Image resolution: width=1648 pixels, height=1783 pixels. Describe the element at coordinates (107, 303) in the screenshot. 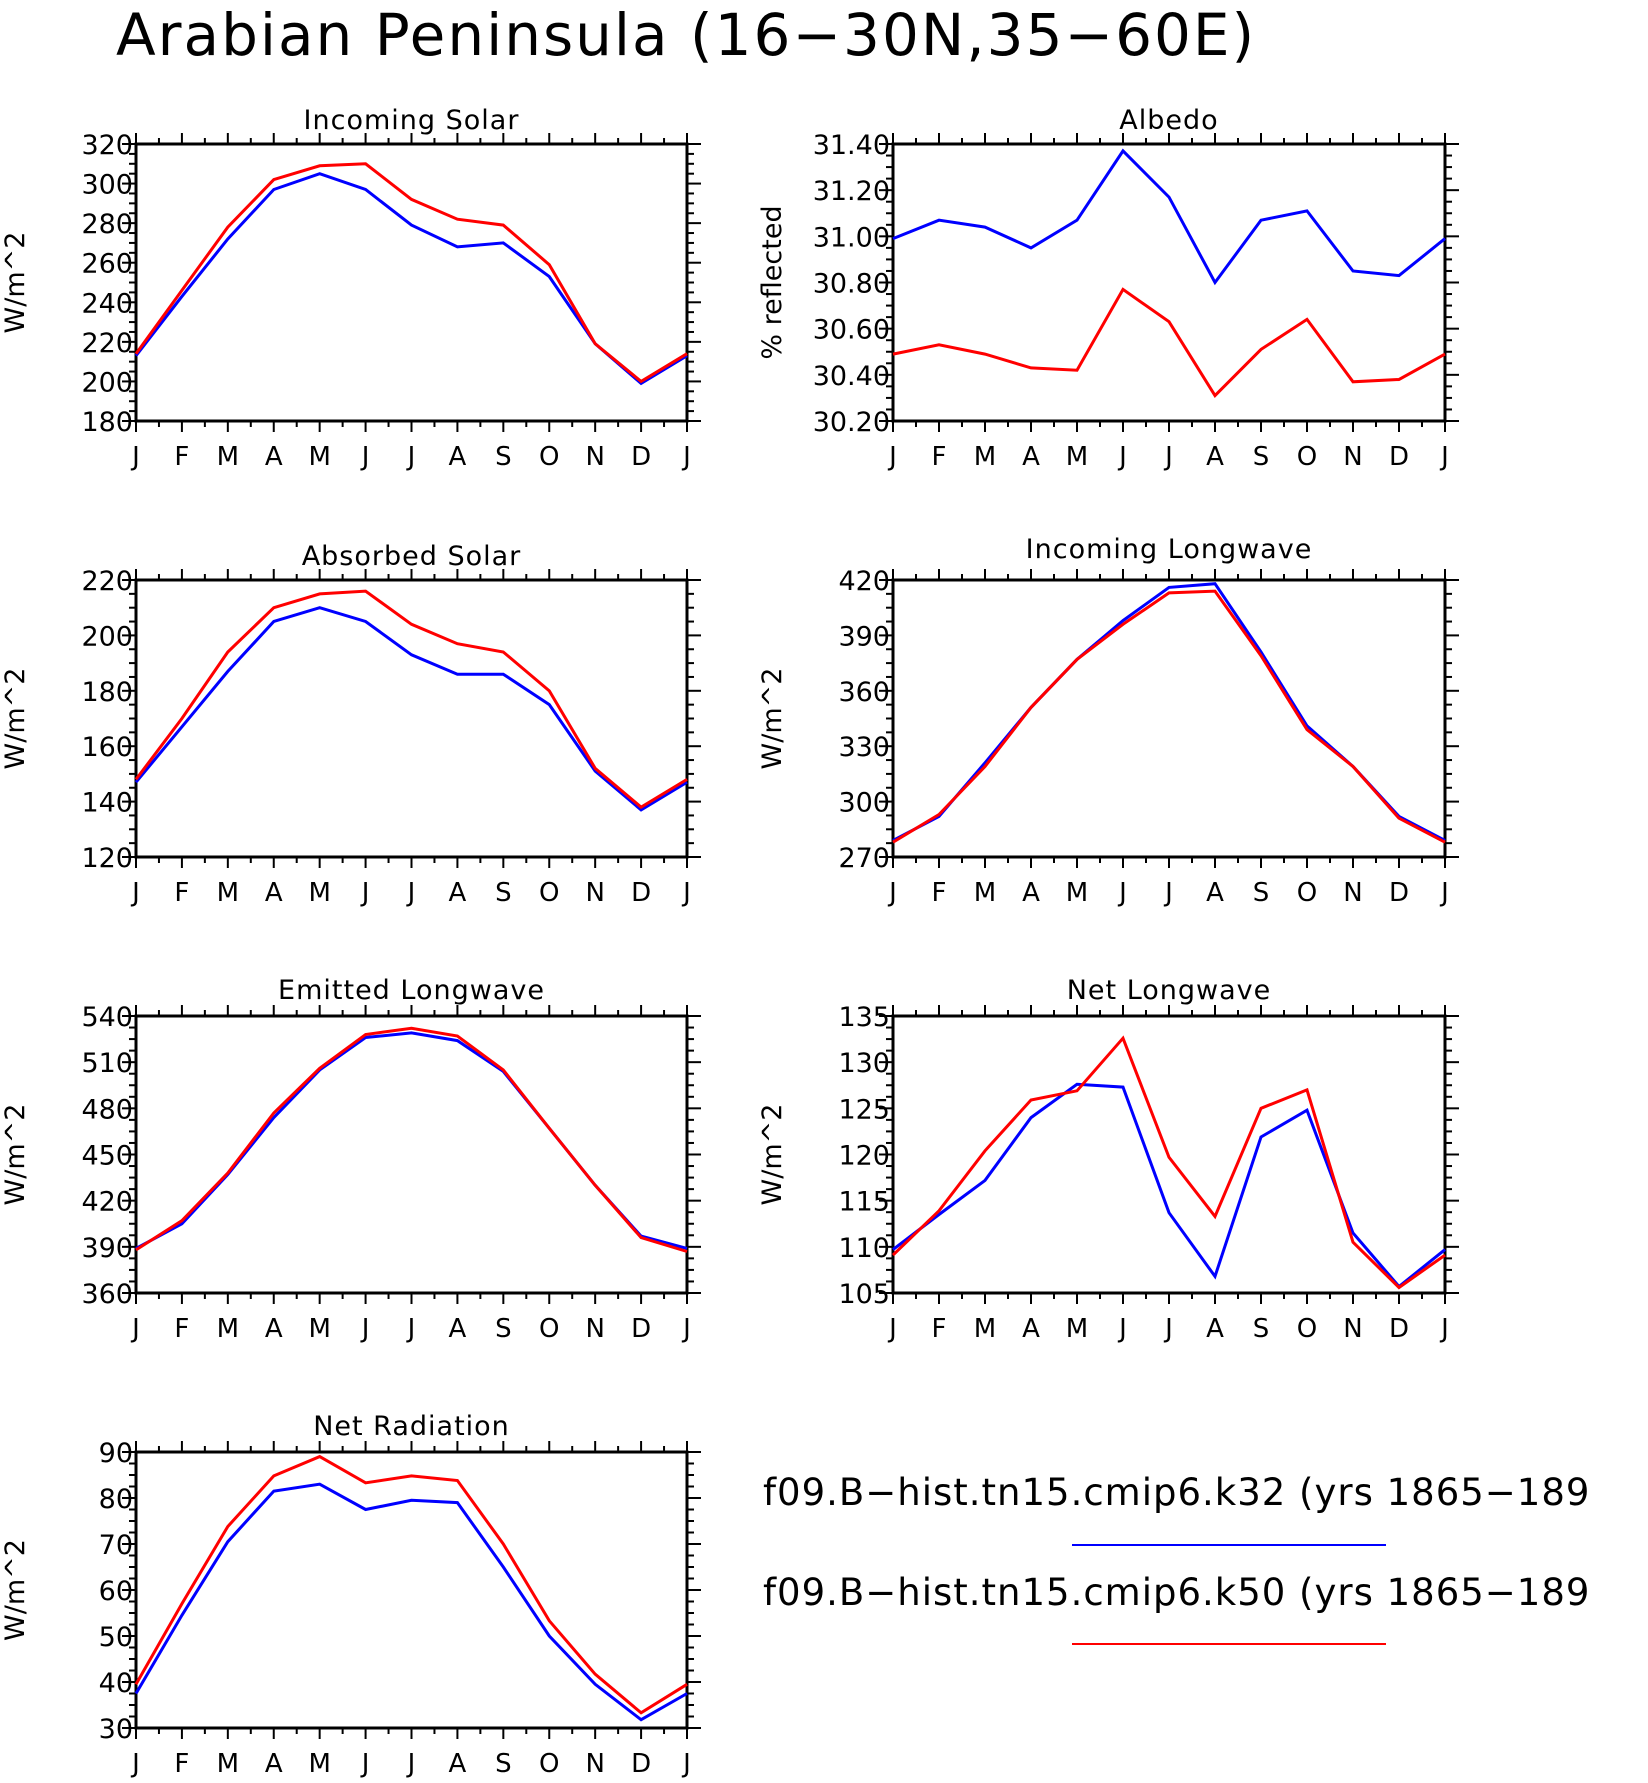

I see `y-tick-label: 240` at that location.